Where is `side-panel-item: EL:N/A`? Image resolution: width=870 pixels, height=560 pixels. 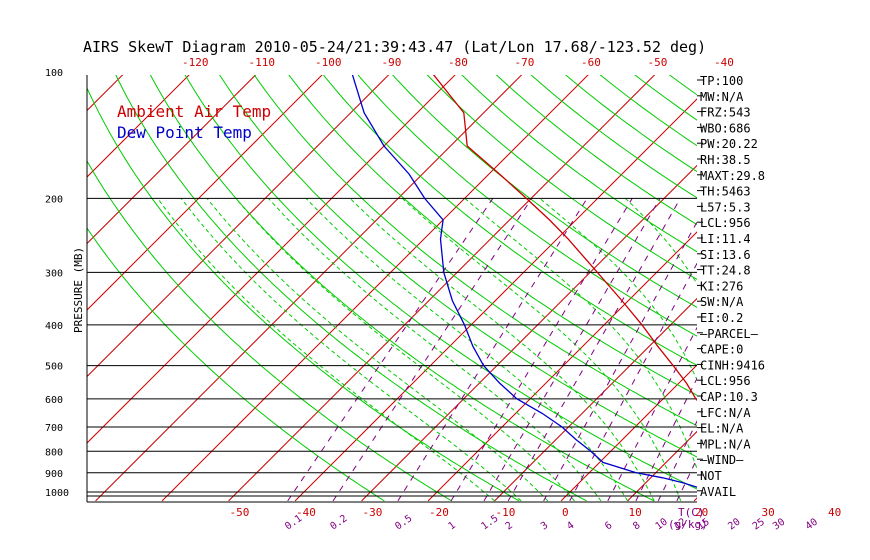 side-panel-item: EL:N/A is located at coordinates (722, 429).